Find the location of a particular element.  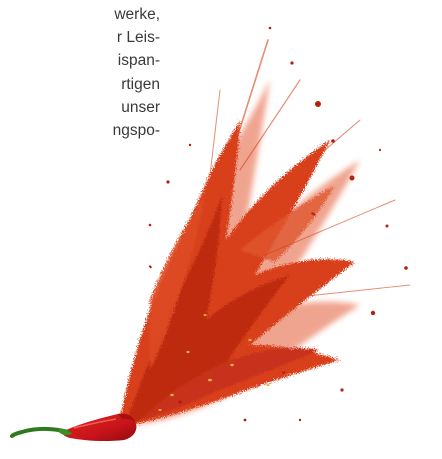

text-line: rtigen is located at coordinates (140, 84).